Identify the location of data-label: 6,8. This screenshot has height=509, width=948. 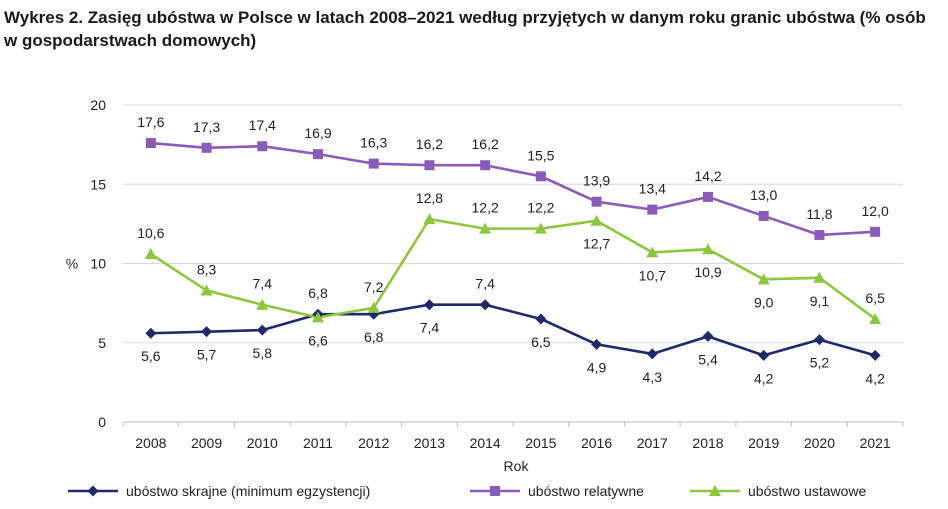
(318, 293).